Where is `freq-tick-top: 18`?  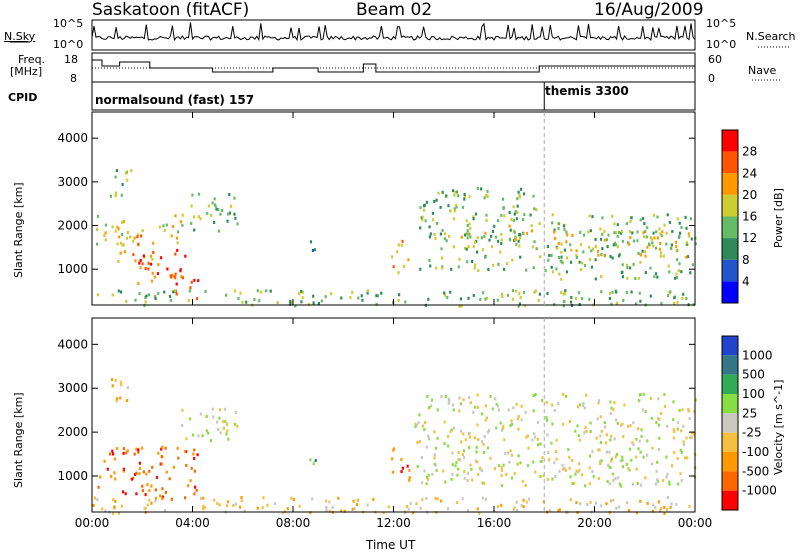 freq-tick-top: 18 is located at coordinates (71, 59).